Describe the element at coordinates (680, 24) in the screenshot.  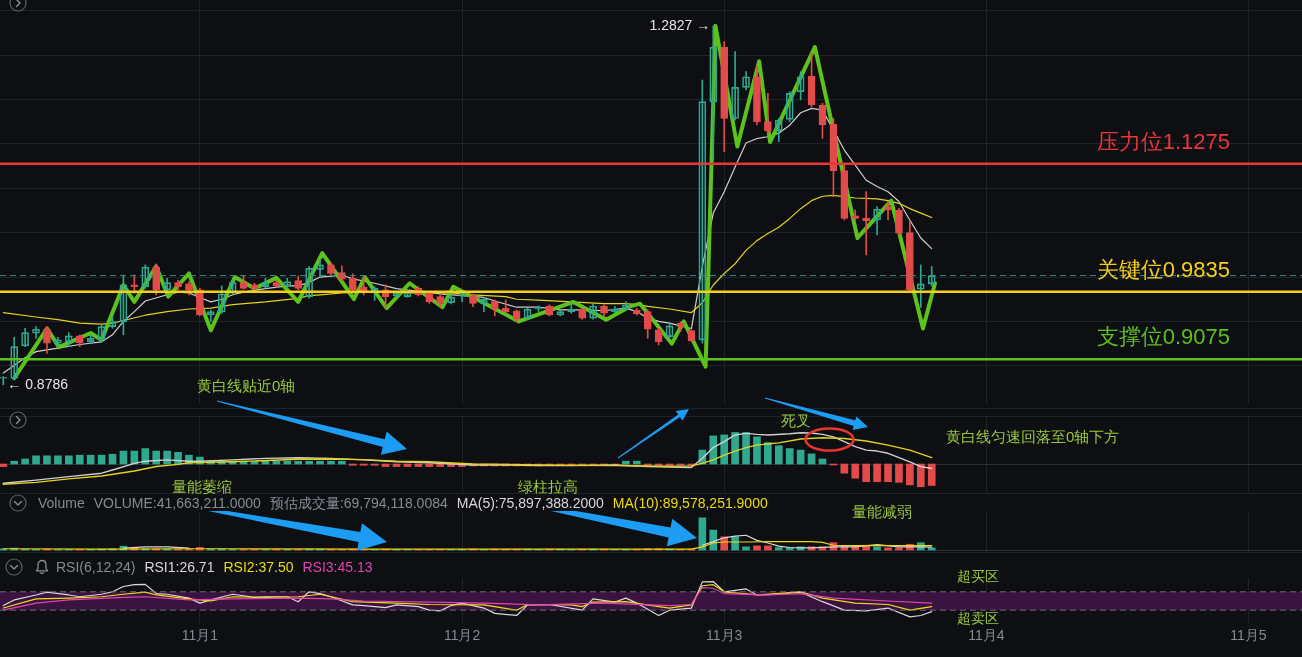
I see `annotation: 1.2827 →` at that location.